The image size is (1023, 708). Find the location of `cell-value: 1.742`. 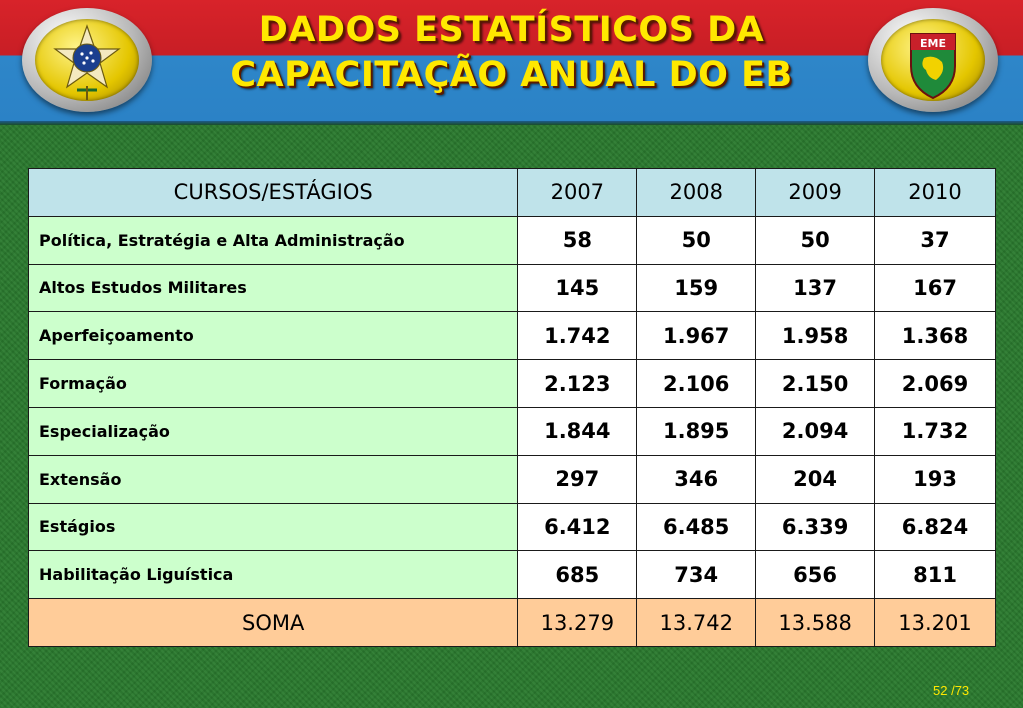

cell-value: 1.742 is located at coordinates (577, 336).